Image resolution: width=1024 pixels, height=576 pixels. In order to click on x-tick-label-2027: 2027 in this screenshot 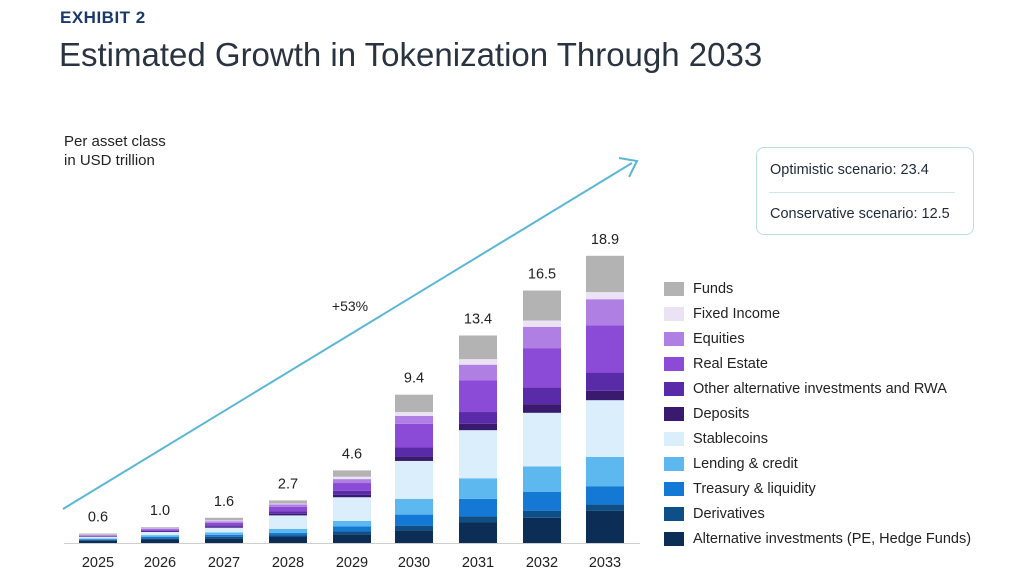, I will do `click(224, 563)`.